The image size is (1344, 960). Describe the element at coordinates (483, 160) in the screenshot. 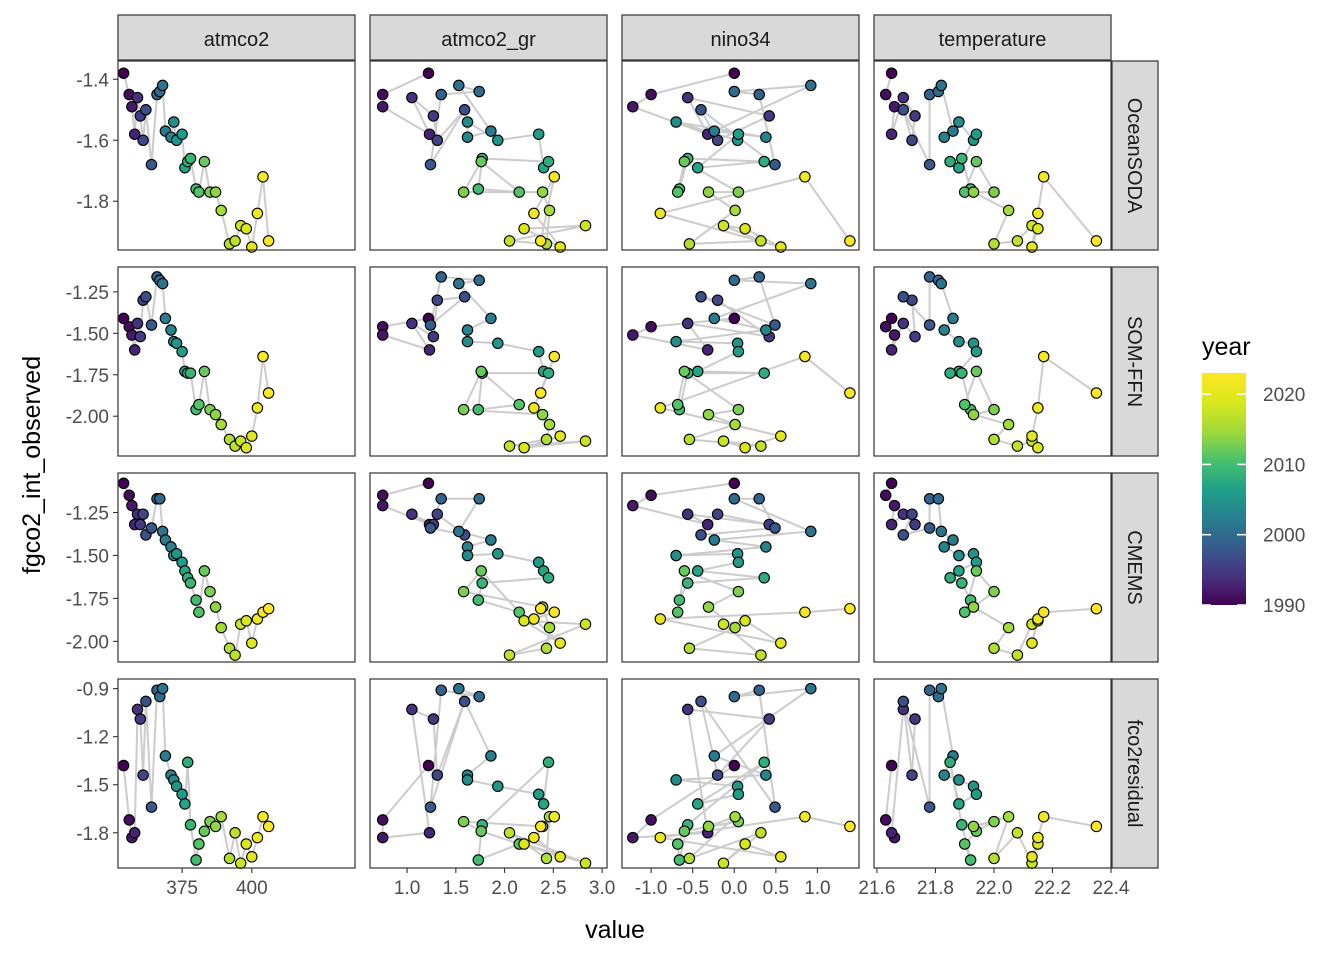

I see `series-path` at that location.